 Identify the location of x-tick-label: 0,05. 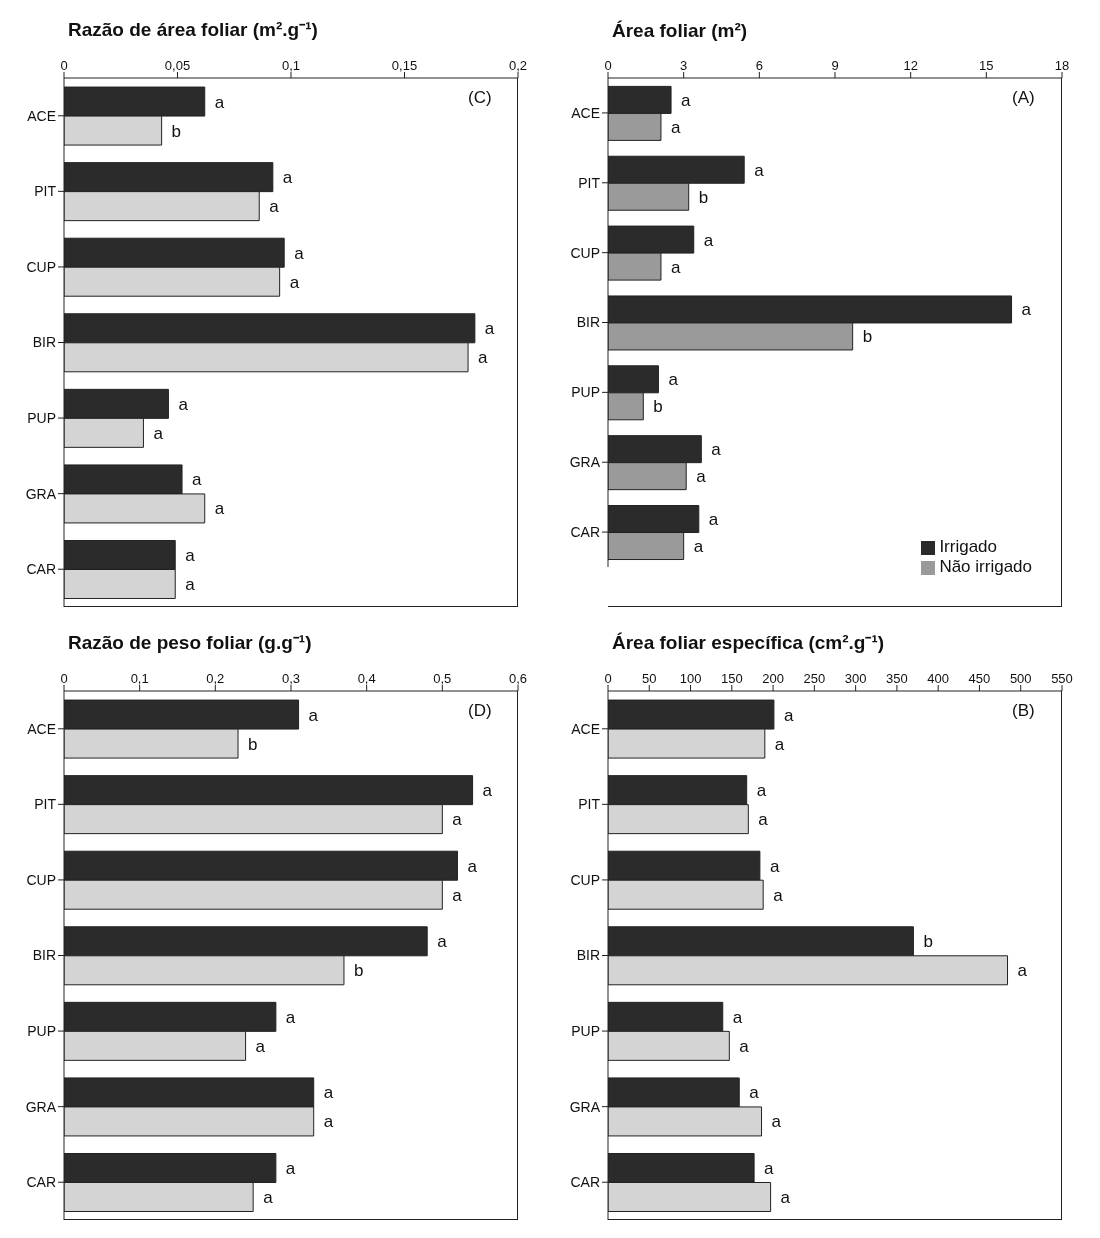
(177, 65).